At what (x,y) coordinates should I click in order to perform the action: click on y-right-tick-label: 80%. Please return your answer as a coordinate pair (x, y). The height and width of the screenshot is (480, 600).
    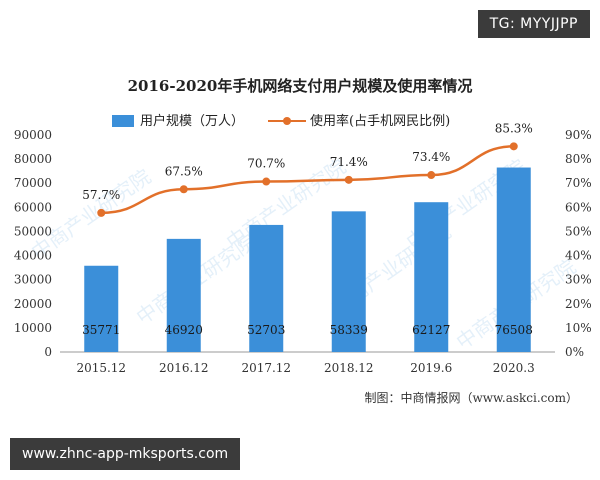
    Looking at the image, I should click on (578, 159).